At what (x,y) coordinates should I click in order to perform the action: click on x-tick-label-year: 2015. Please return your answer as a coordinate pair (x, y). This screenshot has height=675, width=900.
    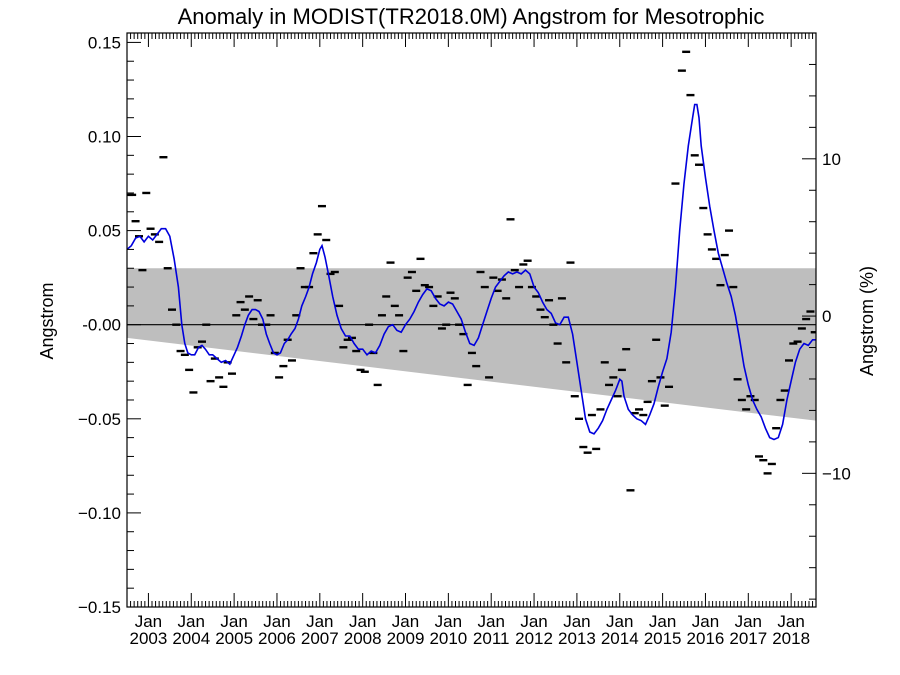
    Looking at the image, I should click on (663, 638).